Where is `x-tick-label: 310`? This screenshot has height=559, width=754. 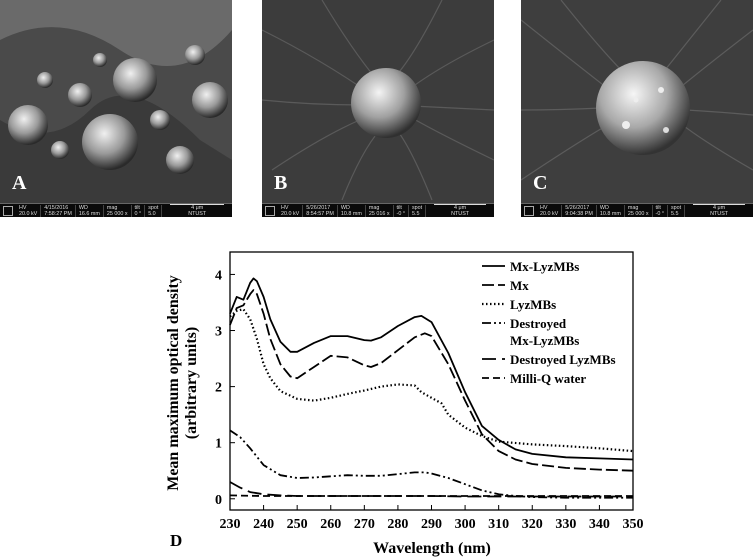
x-tick-label: 310 is located at coordinates (498, 524).